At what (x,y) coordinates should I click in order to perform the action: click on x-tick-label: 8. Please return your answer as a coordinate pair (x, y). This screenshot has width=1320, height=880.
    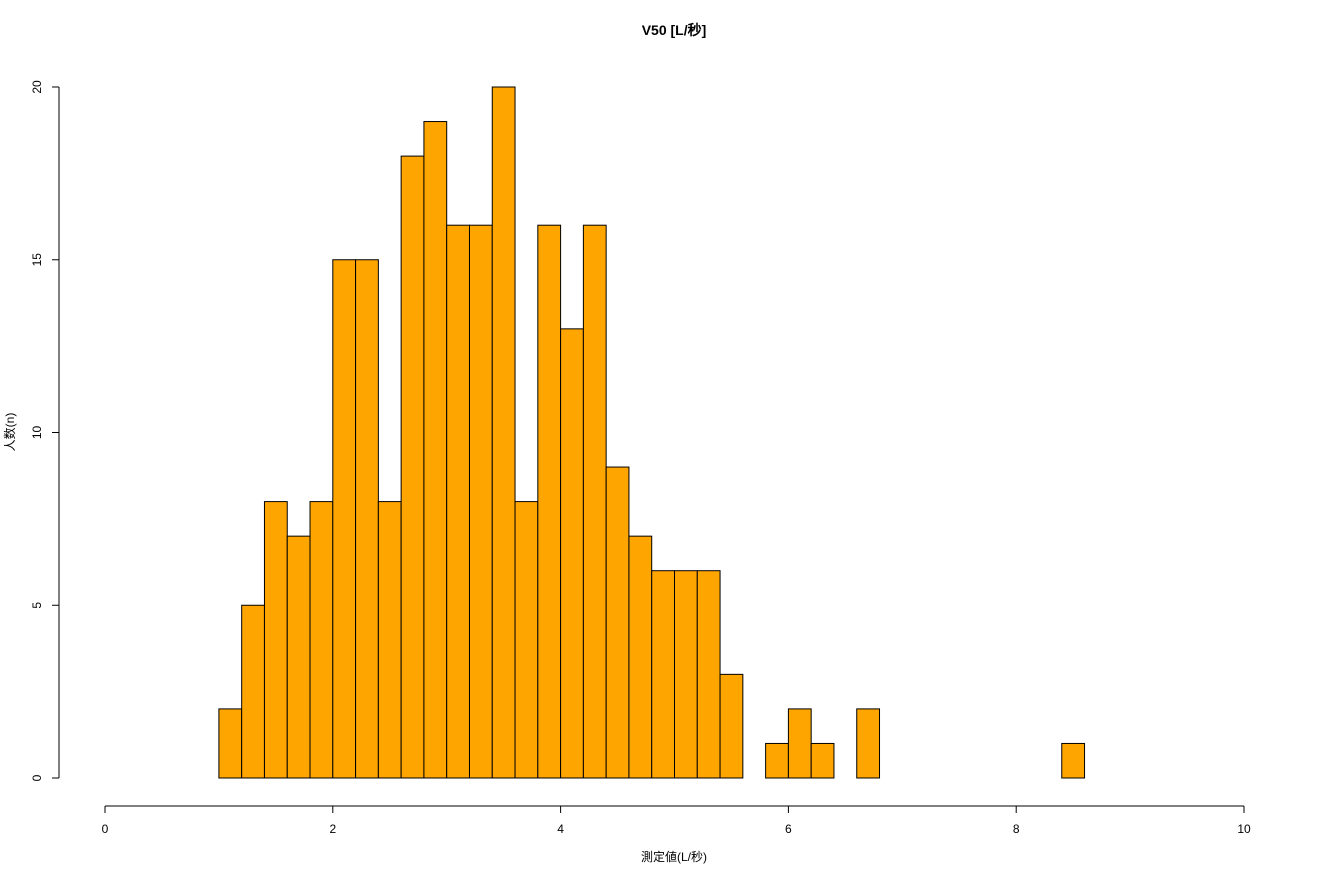
    Looking at the image, I should click on (1016, 829).